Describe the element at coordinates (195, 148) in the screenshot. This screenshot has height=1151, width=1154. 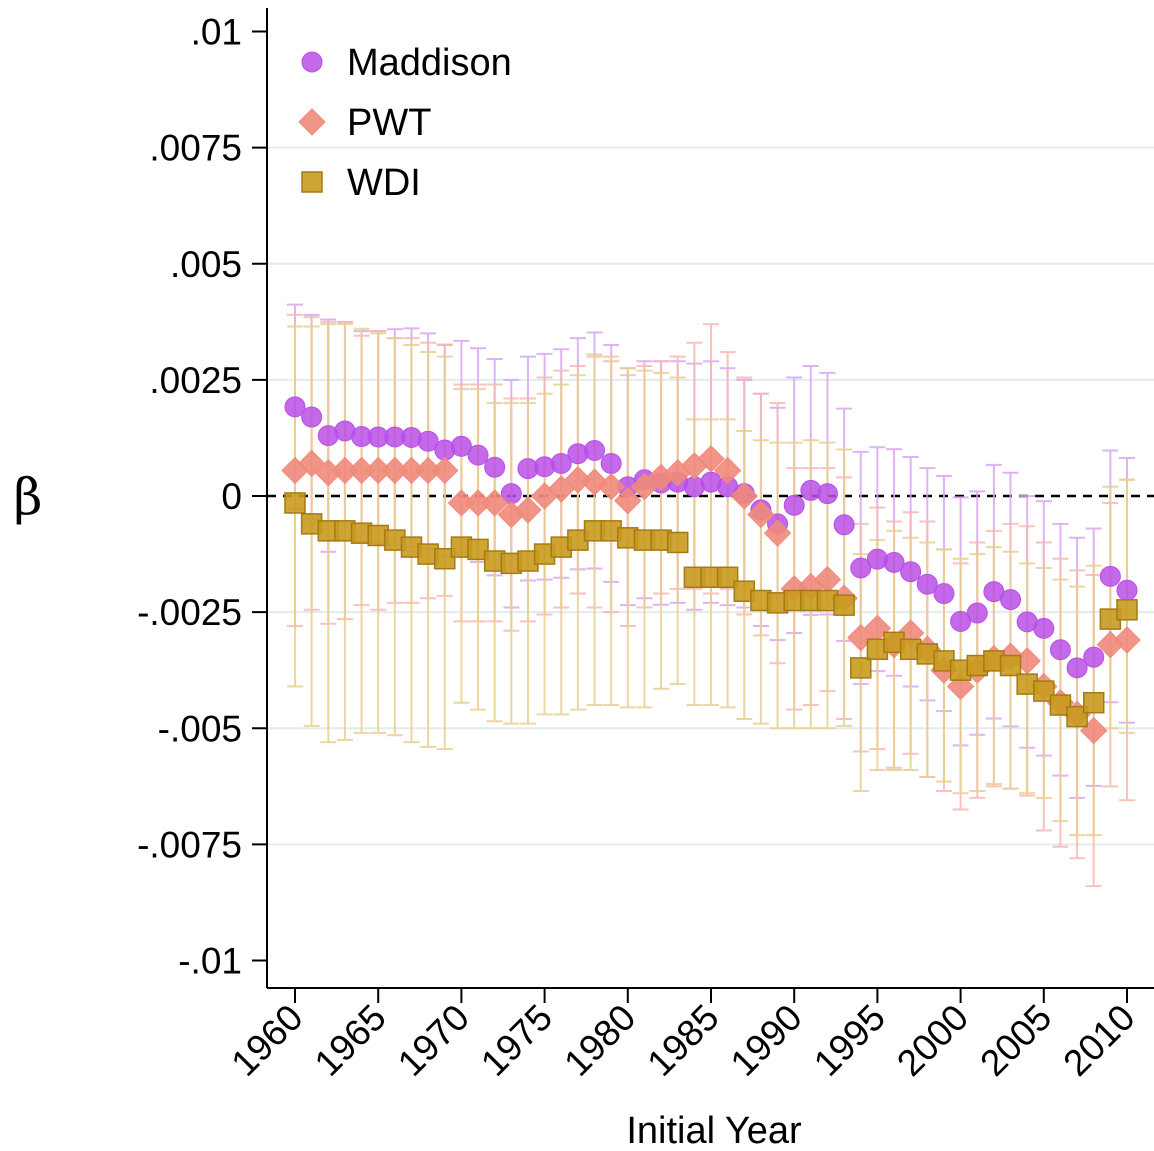
I see `y-tick-label: .0075` at that location.